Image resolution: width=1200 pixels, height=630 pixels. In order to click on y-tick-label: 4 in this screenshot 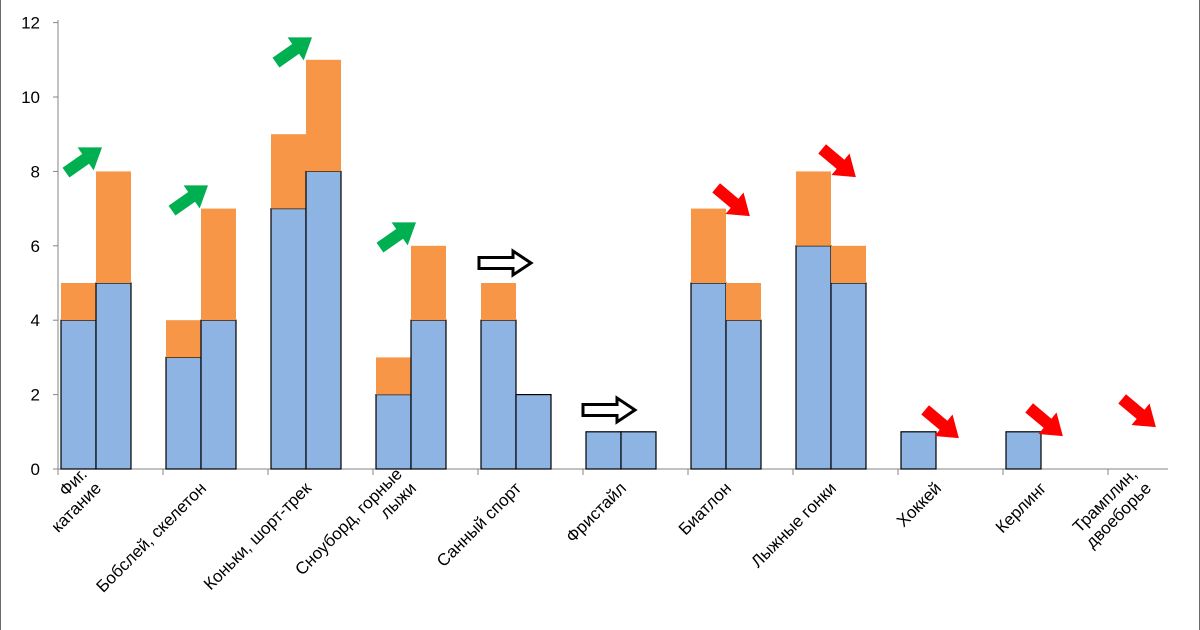, I will do `click(35, 320)`.